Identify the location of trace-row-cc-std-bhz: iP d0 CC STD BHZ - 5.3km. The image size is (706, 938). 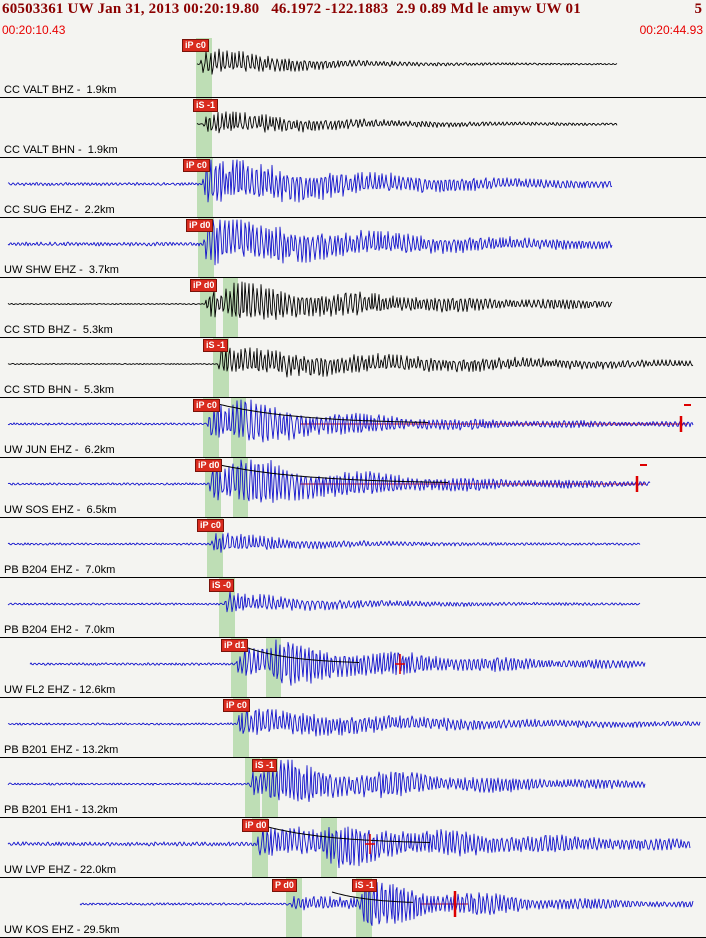
(353, 308).